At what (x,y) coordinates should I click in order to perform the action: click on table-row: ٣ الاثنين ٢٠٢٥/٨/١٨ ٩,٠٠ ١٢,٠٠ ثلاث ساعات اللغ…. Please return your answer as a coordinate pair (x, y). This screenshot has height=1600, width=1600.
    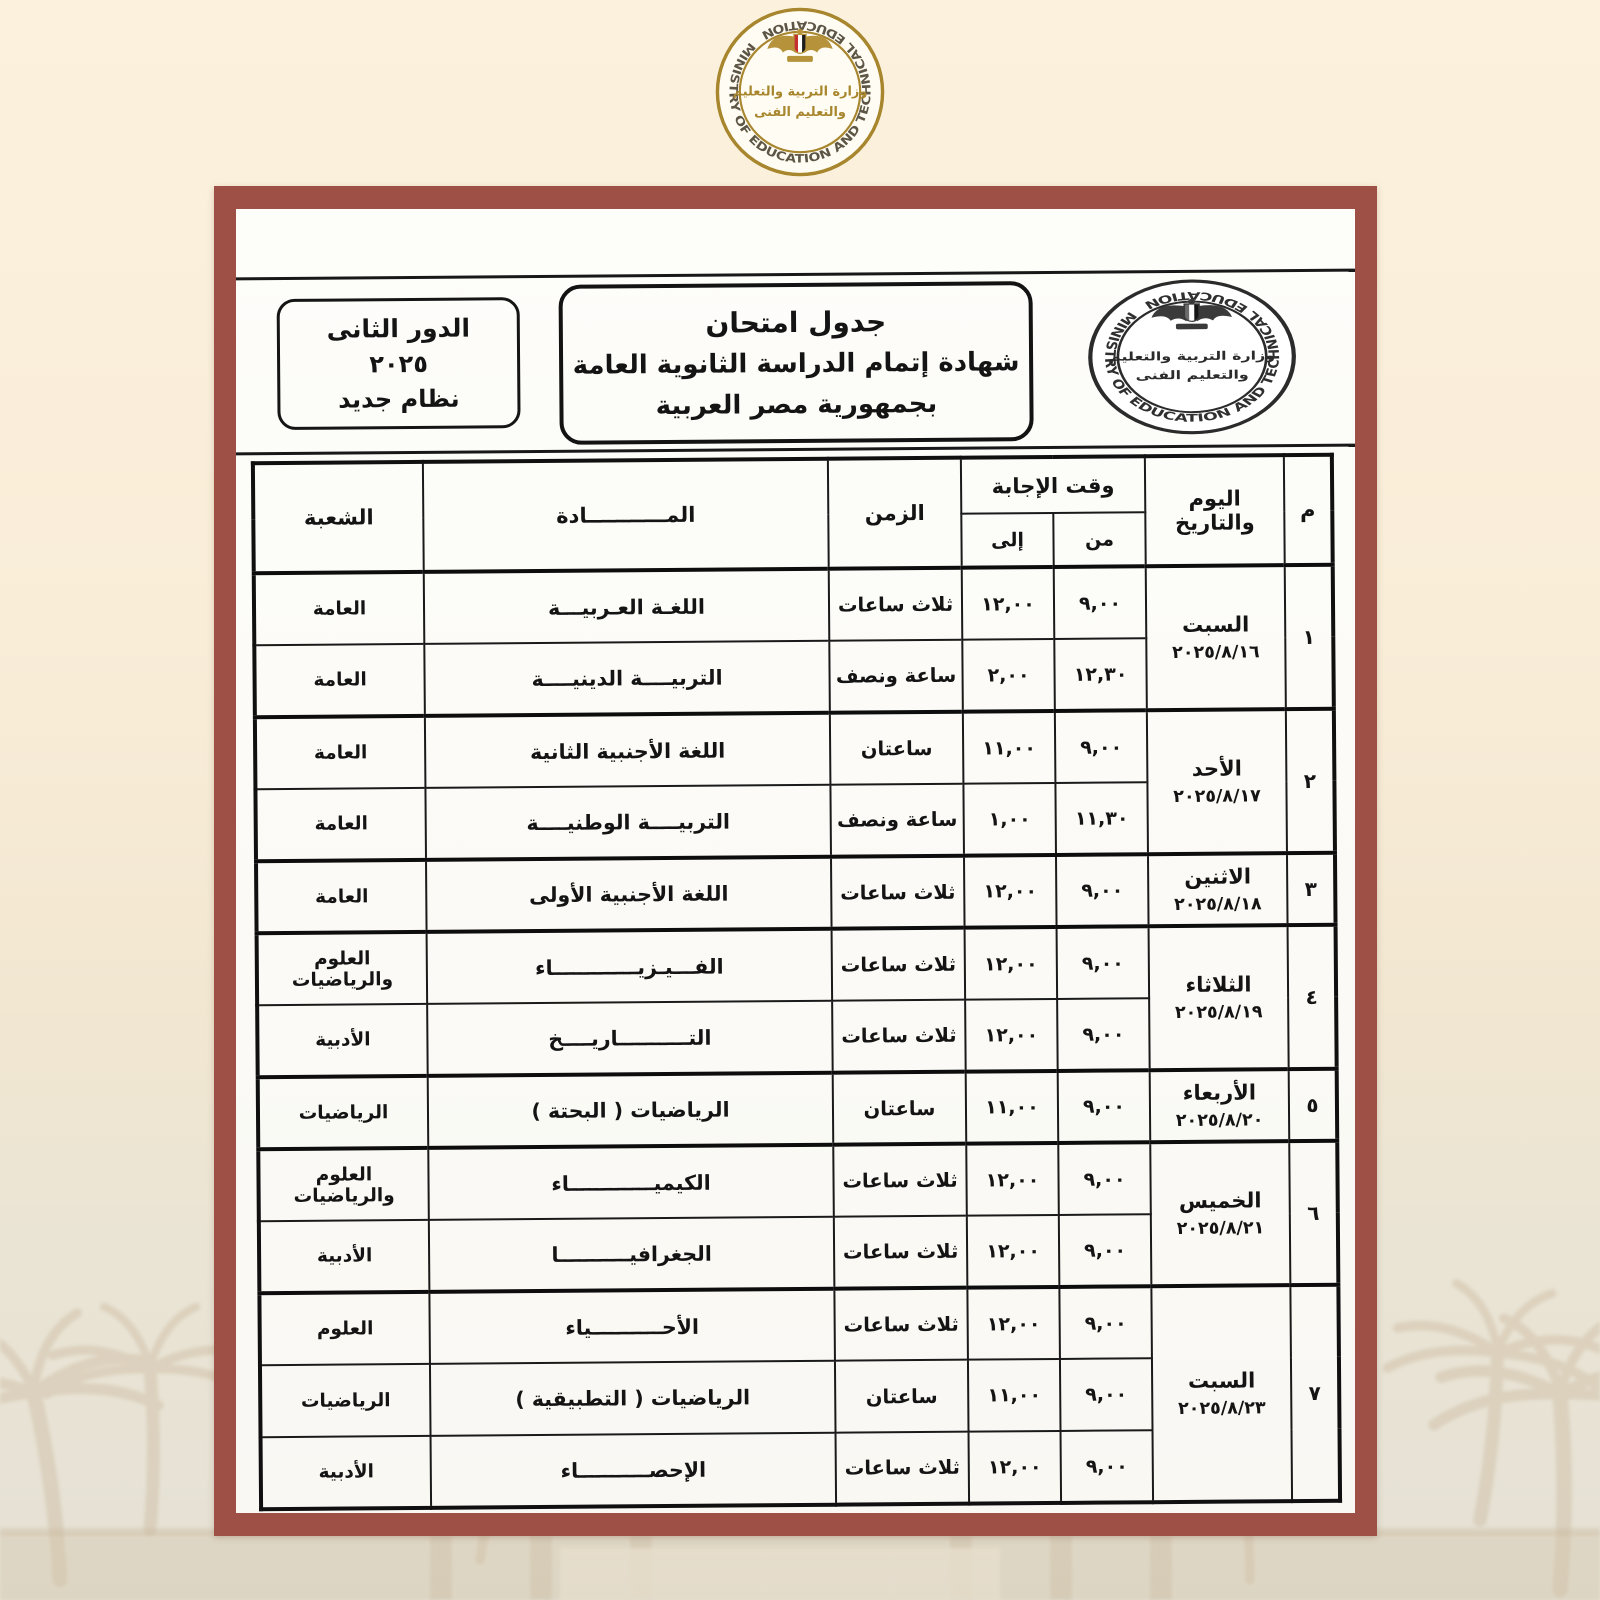
    Looking at the image, I should click on (796, 893).